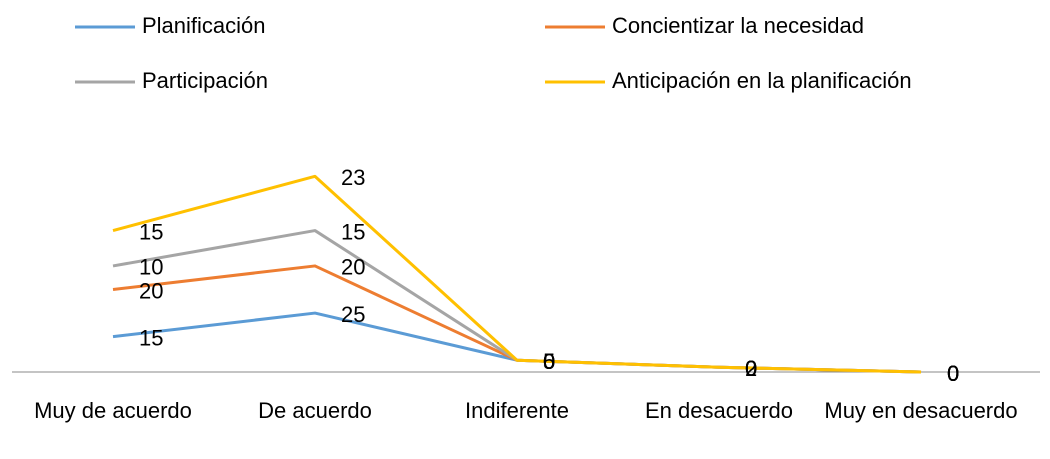 Image resolution: width=1050 pixels, height=459 pixels. Describe the element at coordinates (921, 410) in the screenshot. I see `x-tick-label: Muy en desacuerdo` at that location.